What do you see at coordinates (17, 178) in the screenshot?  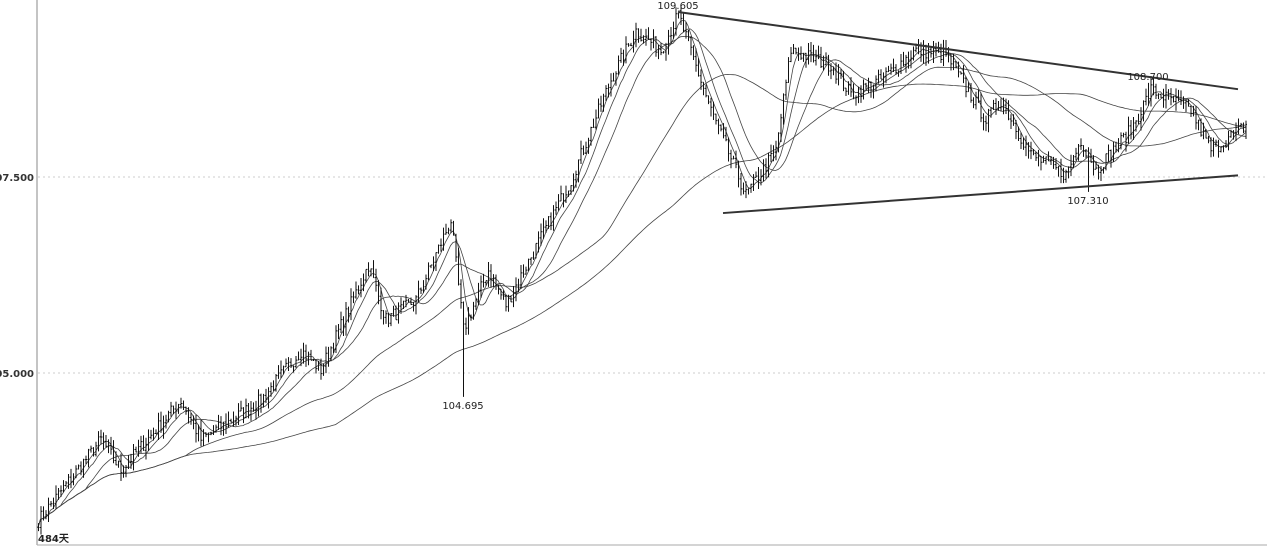 I see `y-tick-label: 107.500` at bounding box center [17, 178].